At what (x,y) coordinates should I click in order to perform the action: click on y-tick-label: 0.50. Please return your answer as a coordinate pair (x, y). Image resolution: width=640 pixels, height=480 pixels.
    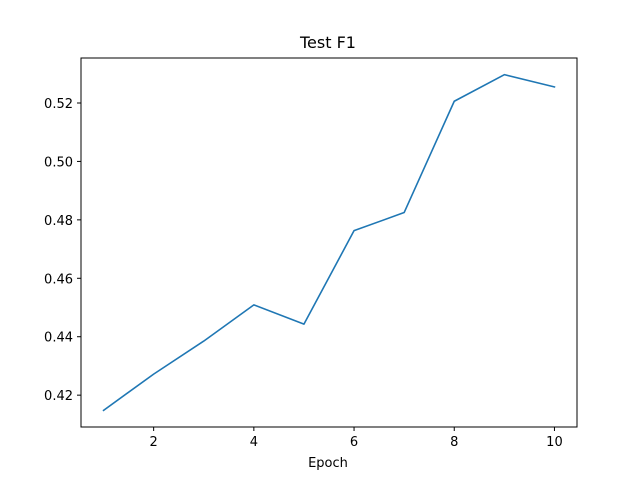
    Looking at the image, I should click on (58, 162).